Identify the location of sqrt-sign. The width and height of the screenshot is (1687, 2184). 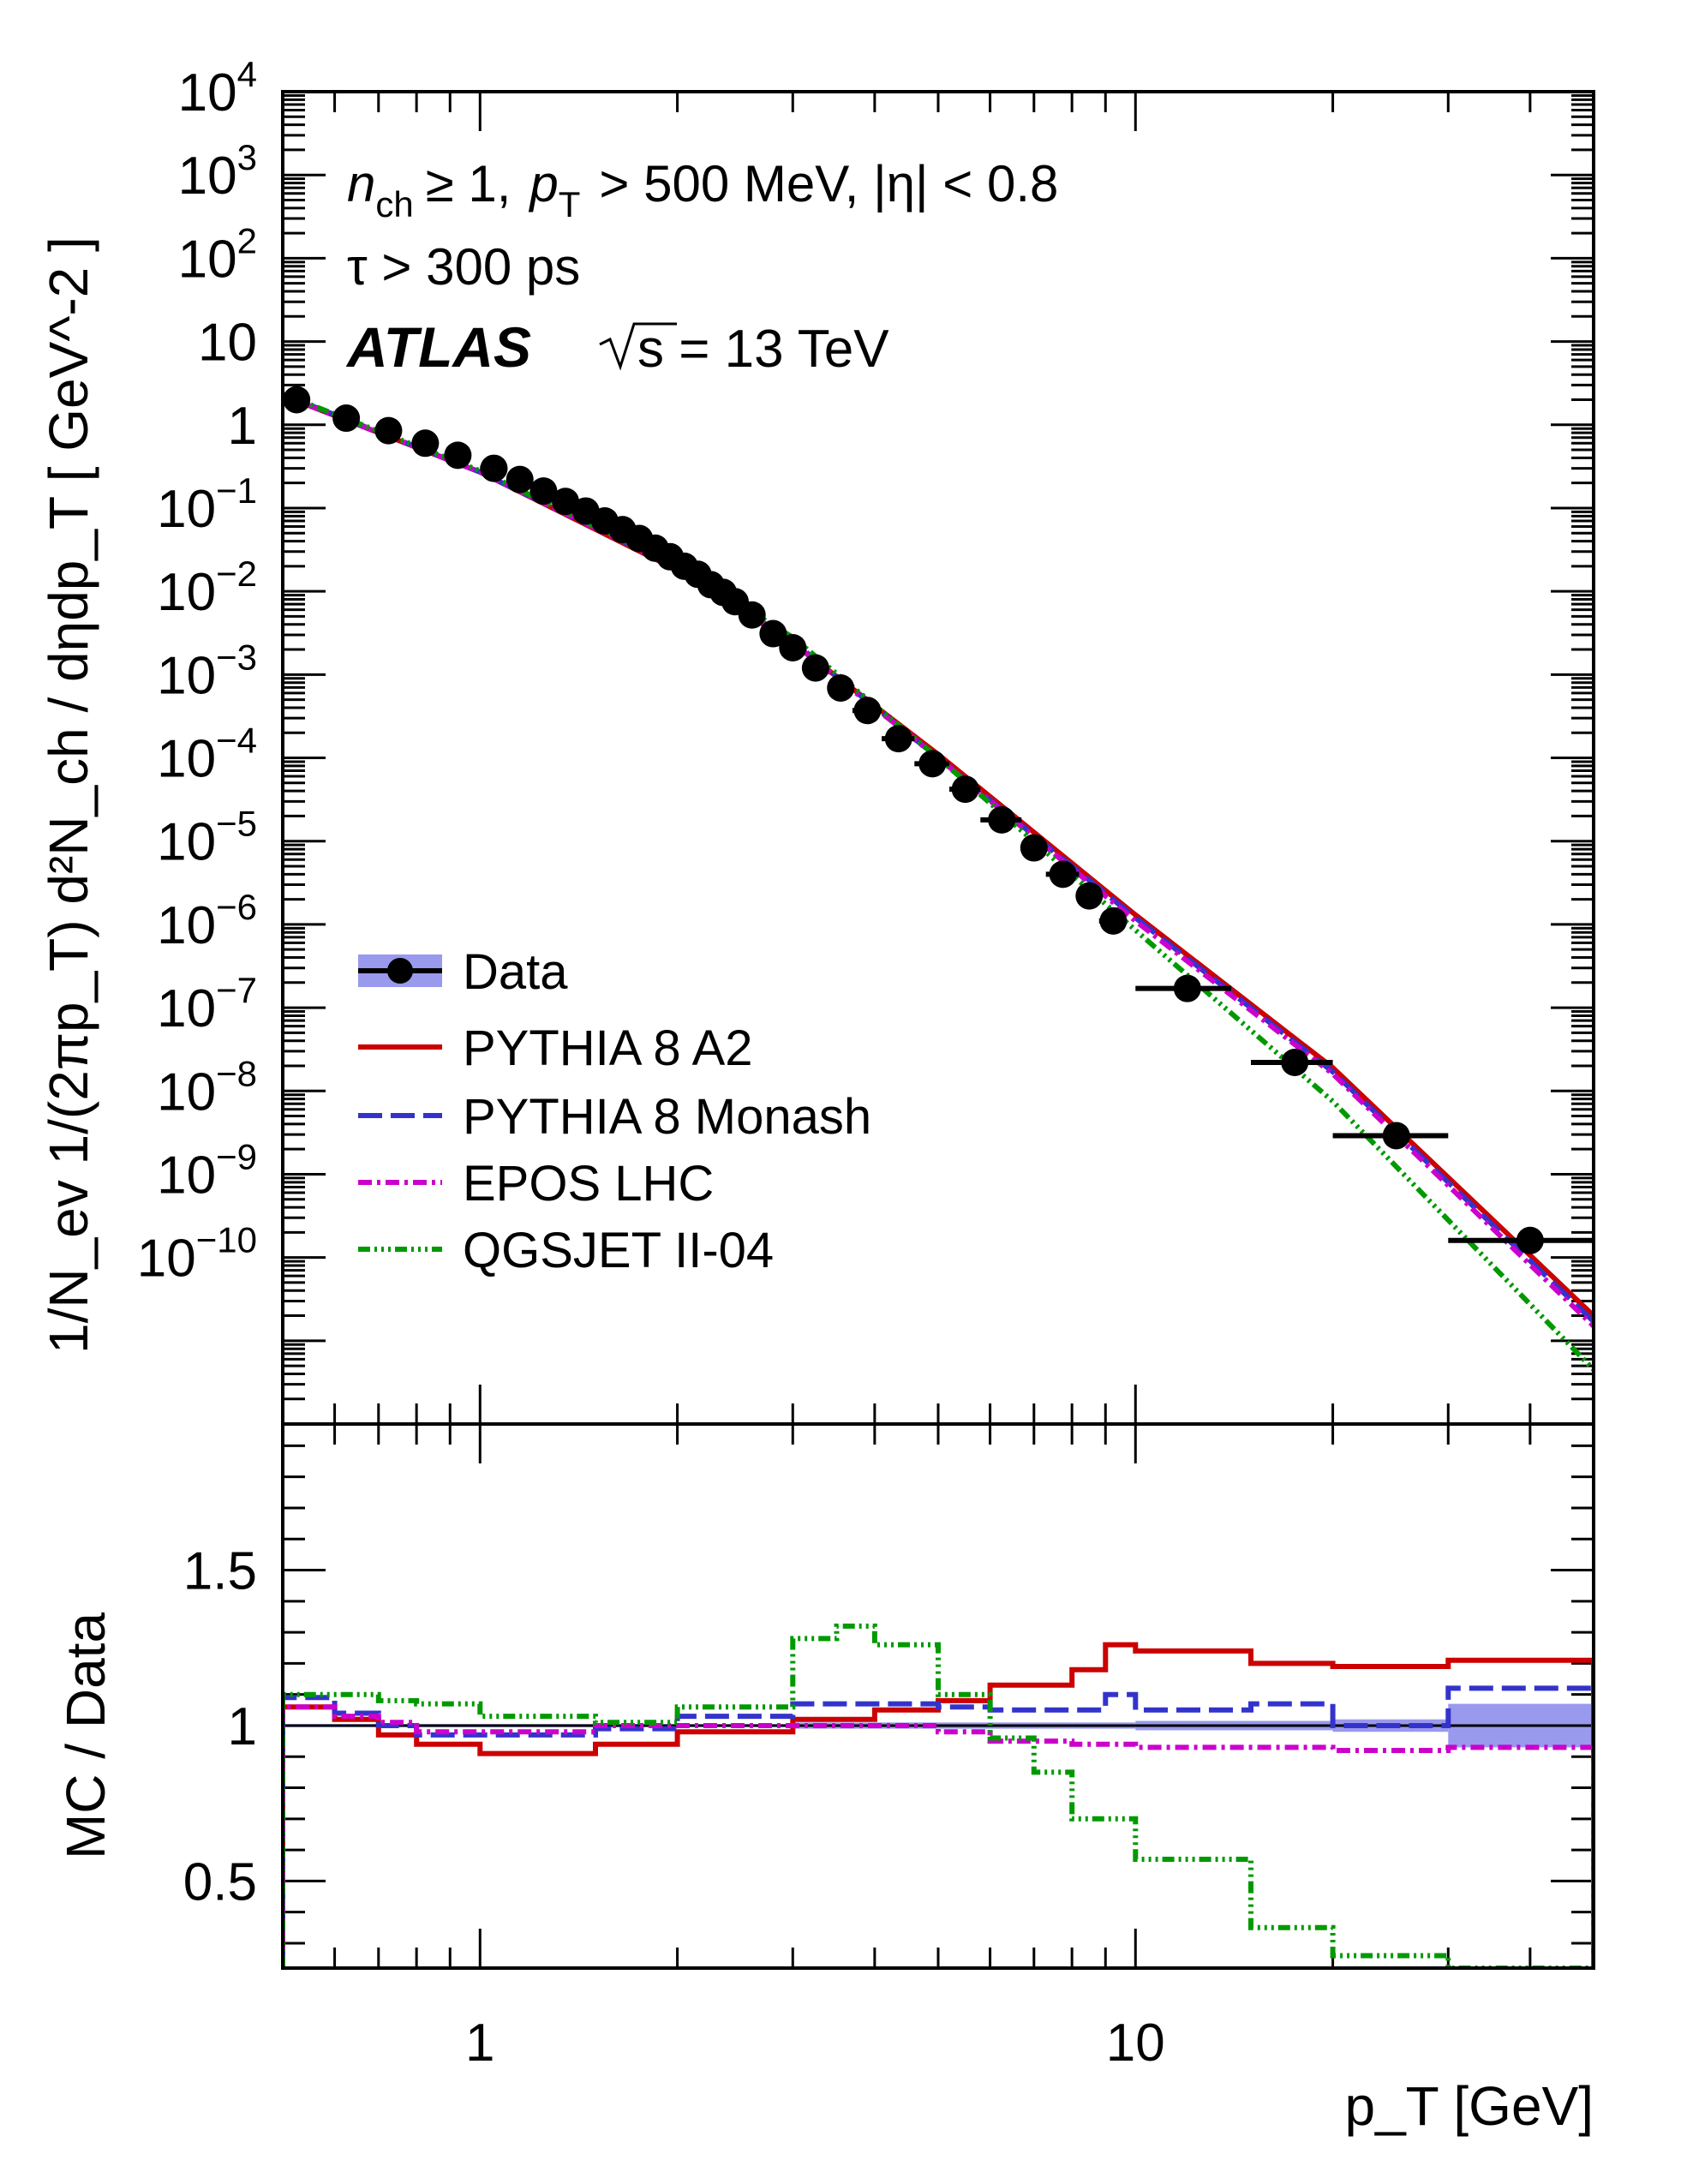
(638, 346).